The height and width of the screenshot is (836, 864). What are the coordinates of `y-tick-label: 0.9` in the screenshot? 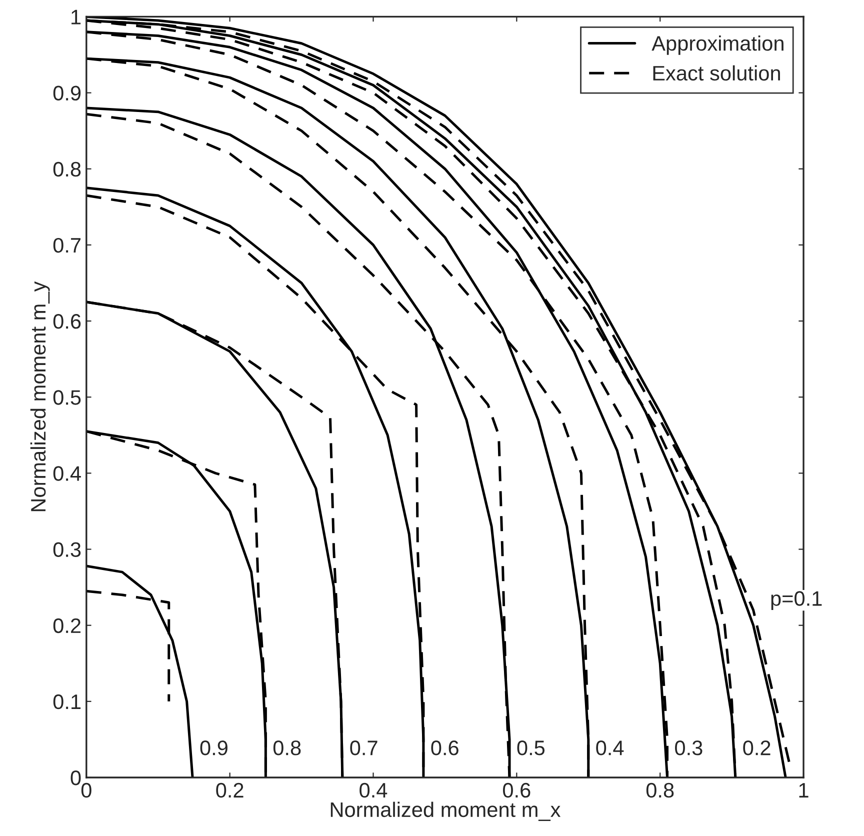 It's located at (67, 93).